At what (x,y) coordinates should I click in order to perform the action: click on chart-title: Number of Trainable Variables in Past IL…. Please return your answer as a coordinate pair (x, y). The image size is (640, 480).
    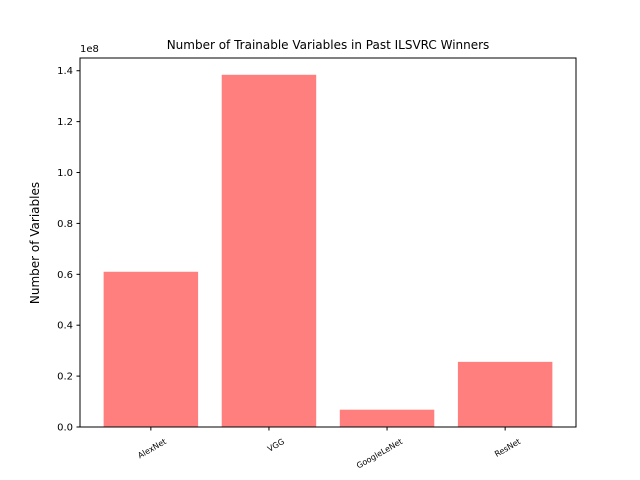
    Looking at the image, I should click on (328, 45).